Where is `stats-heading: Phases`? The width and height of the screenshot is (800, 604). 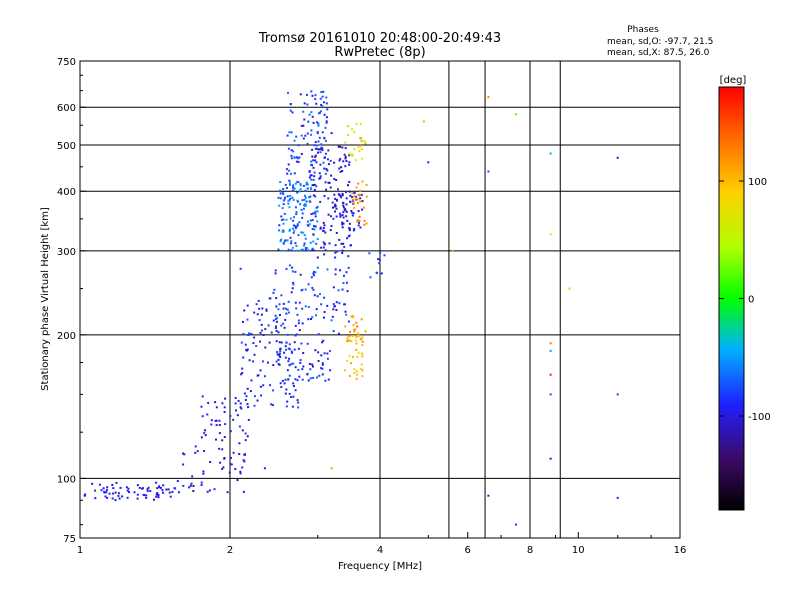 stats-heading: Phases is located at coordinates (643, 30).